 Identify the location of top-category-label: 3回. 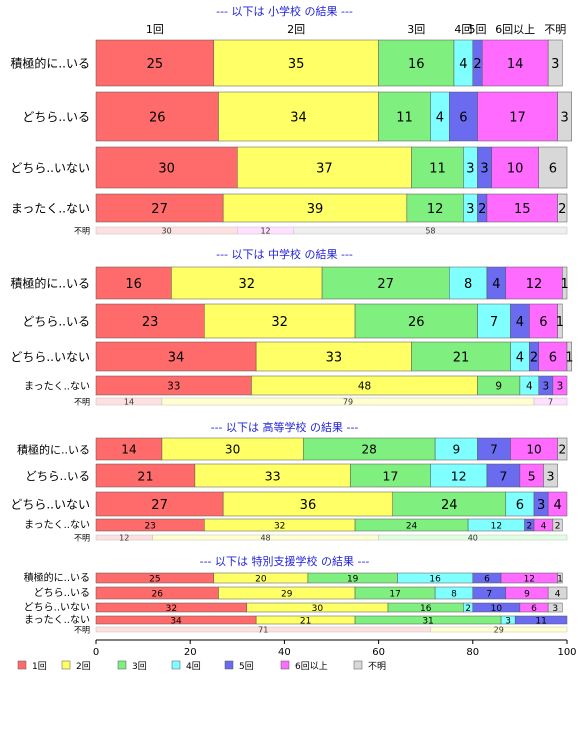
(416, 29).